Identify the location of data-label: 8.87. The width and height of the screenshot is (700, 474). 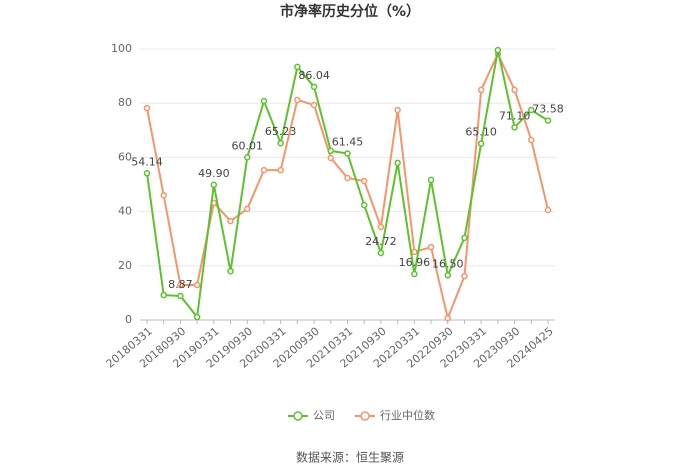
(180, 284).